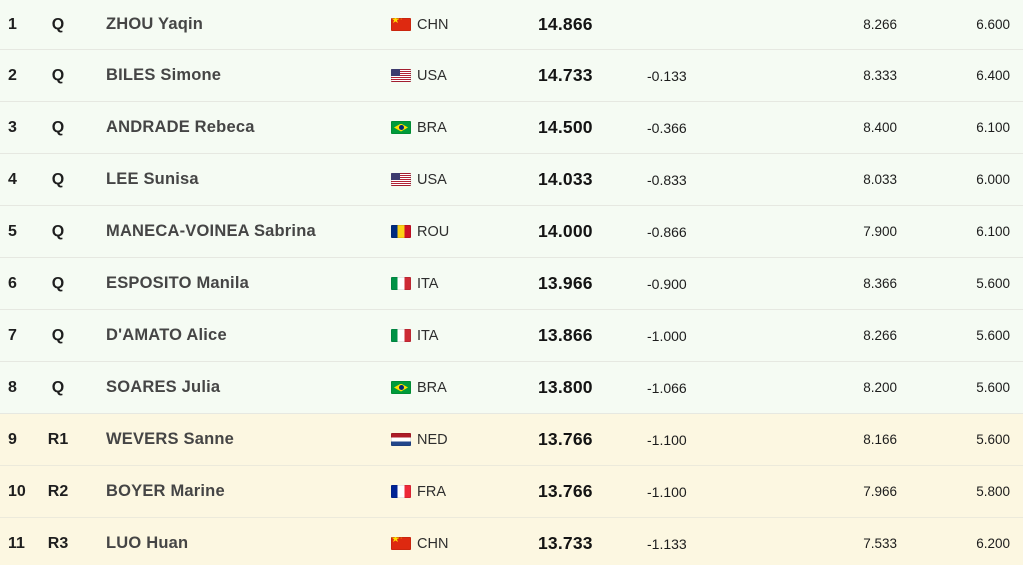 The height and width of the screenshot is (565, 1023). What do you see at coordinates (147, 543) in the screenshot?
I see `athlete-name: LUO Huan` at bounding box center [147, 543].